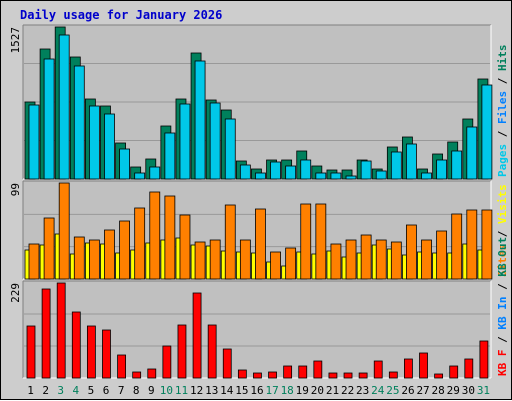  Describe the element at coordinates (241, 390) in the screenshot. I see `x-tick-label: 15` at that location.